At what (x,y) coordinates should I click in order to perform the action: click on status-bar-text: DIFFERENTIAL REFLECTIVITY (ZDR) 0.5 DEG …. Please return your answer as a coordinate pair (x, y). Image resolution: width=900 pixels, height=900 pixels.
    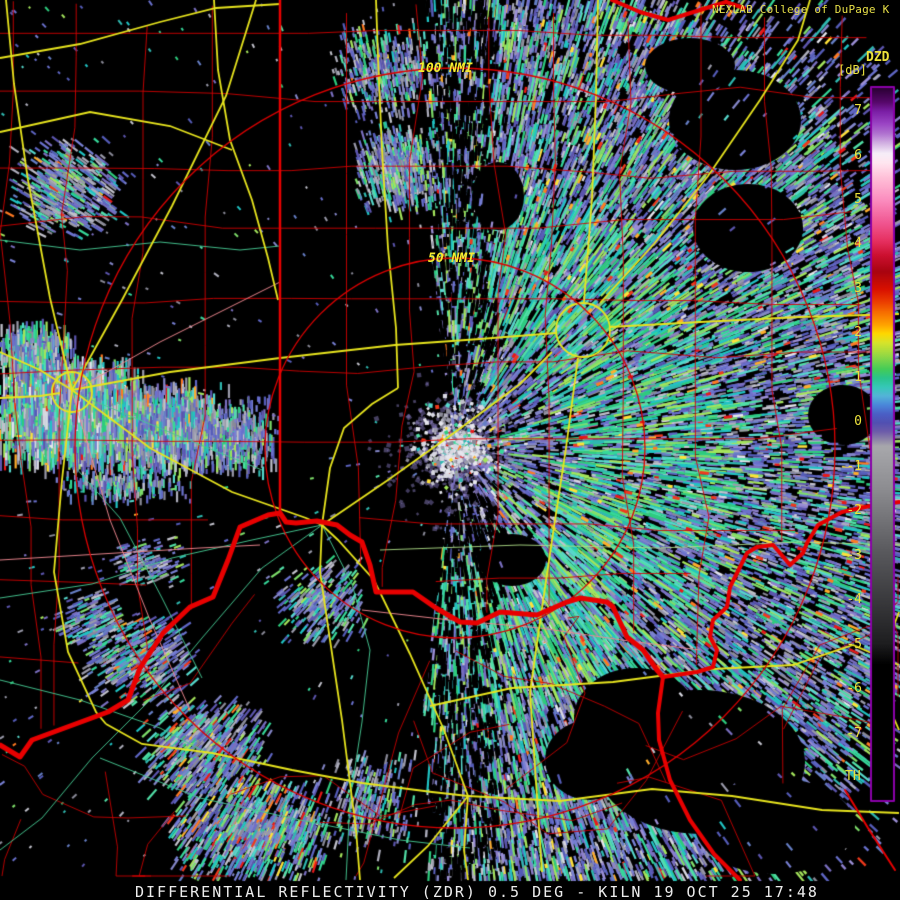
    Looking at the image, I should click on (477, 891).